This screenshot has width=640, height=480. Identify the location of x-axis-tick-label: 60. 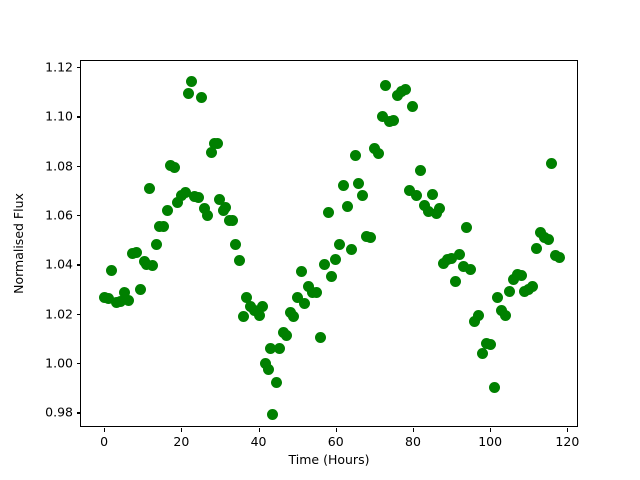
(335, 441).